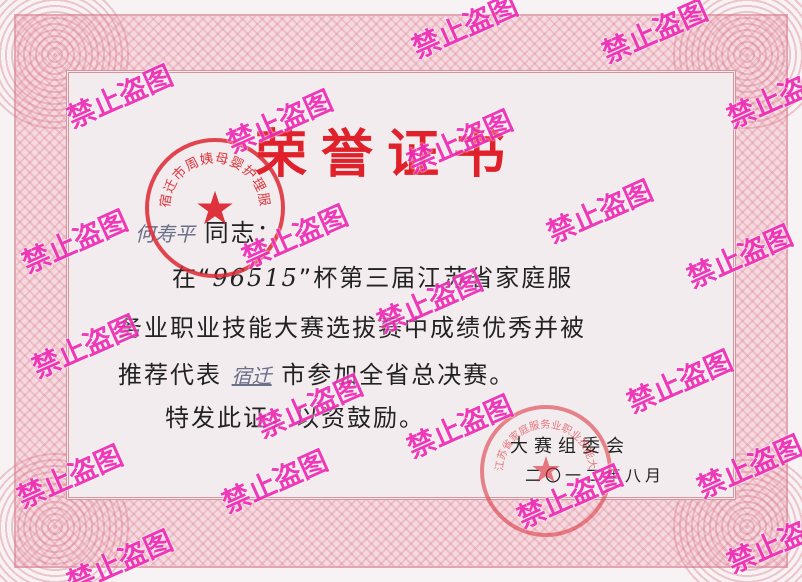  I want to click on right-seal: 江苏省家庭服务业职业技能大赛服务业 ★, so click(546, 471).